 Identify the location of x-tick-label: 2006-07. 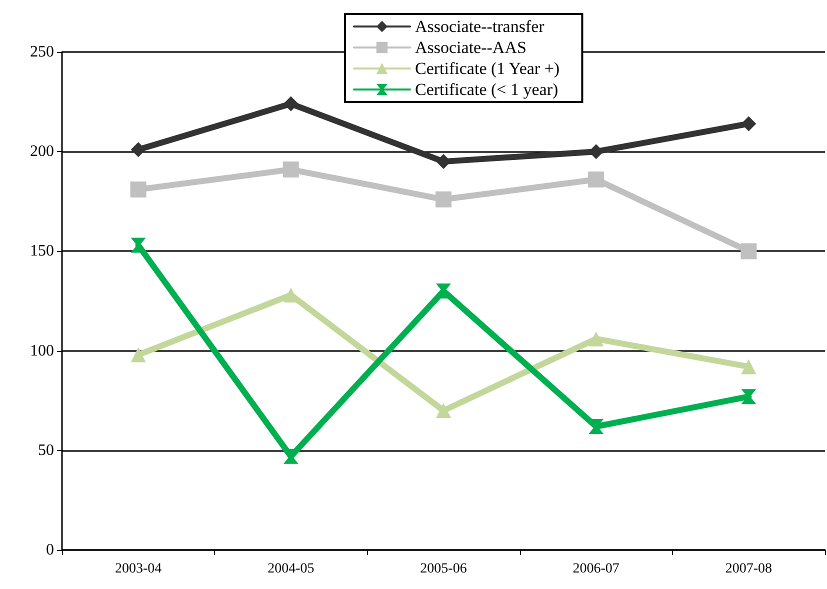
(596, 569).